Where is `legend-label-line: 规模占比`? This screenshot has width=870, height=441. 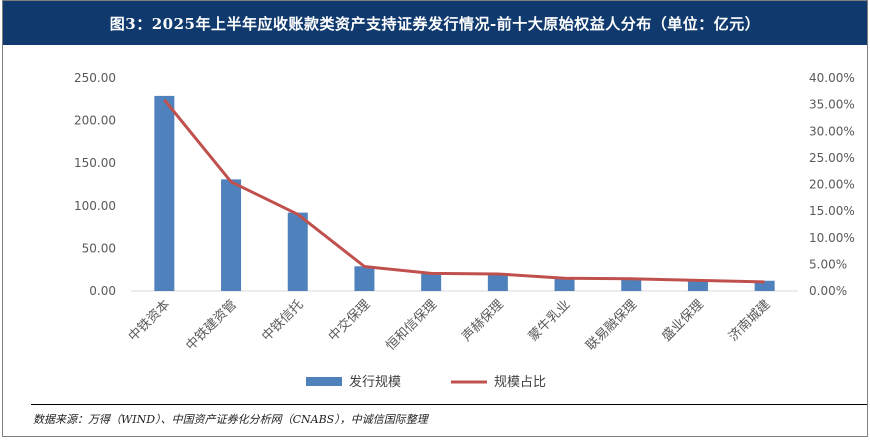
legend-label-line: 规模占比 is located at coordinates (520, 382).